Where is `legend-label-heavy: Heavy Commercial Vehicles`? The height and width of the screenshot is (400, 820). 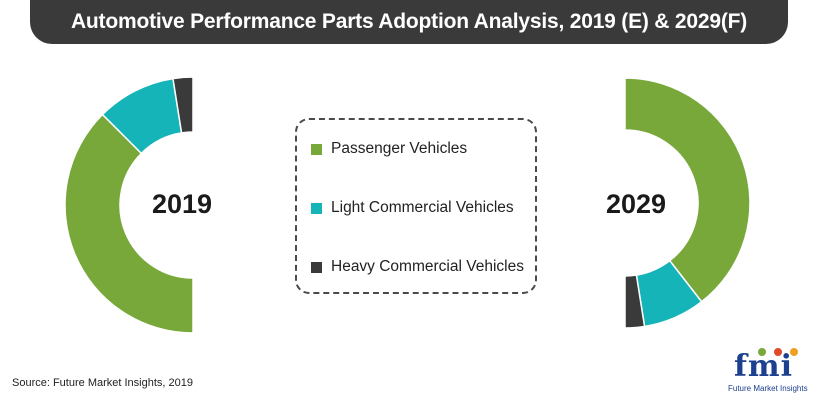 legend-label-heavy: Heavy Commercial Vehicles is located at coordinates (427, 266).